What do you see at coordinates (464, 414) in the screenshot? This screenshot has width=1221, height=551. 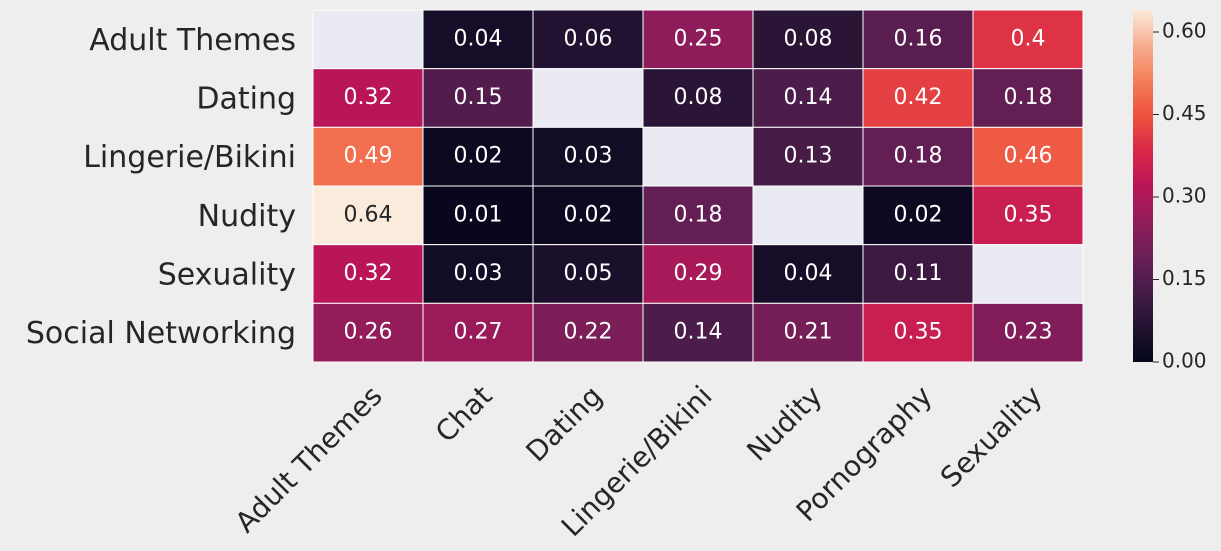 I see `x-tick-label: Chat` at bounding box center [464, 414].